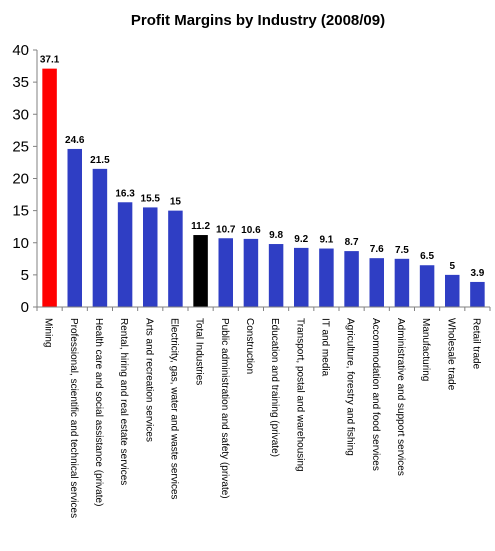  Describe the element at coordinates (258, 20) in the screenshot. I see `chart-title: Profit Margins by Industry (2008/09)` at that location.